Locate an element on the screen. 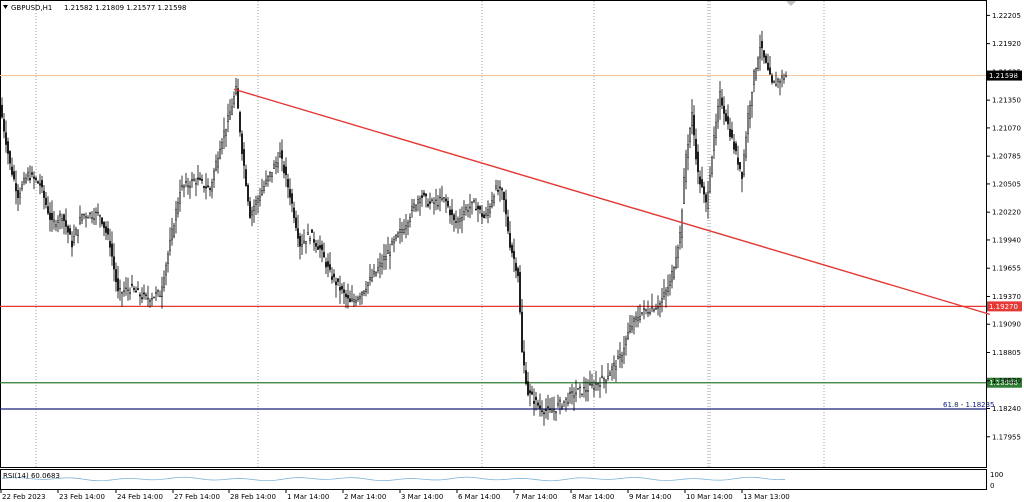  level-price-tag is located at coordinates (1004, 306).